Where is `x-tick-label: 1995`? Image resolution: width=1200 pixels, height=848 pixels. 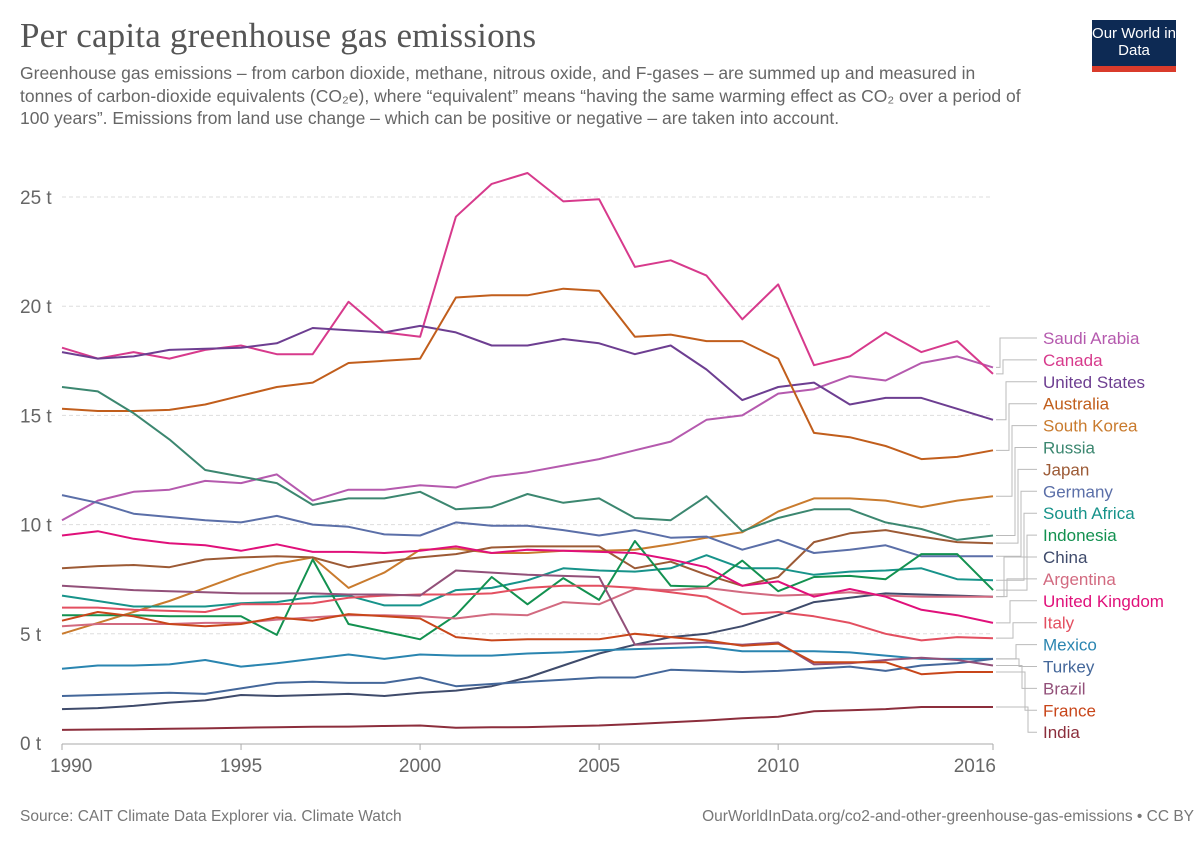
x-tick-label: 1995 is located at coordinates (241, 766).